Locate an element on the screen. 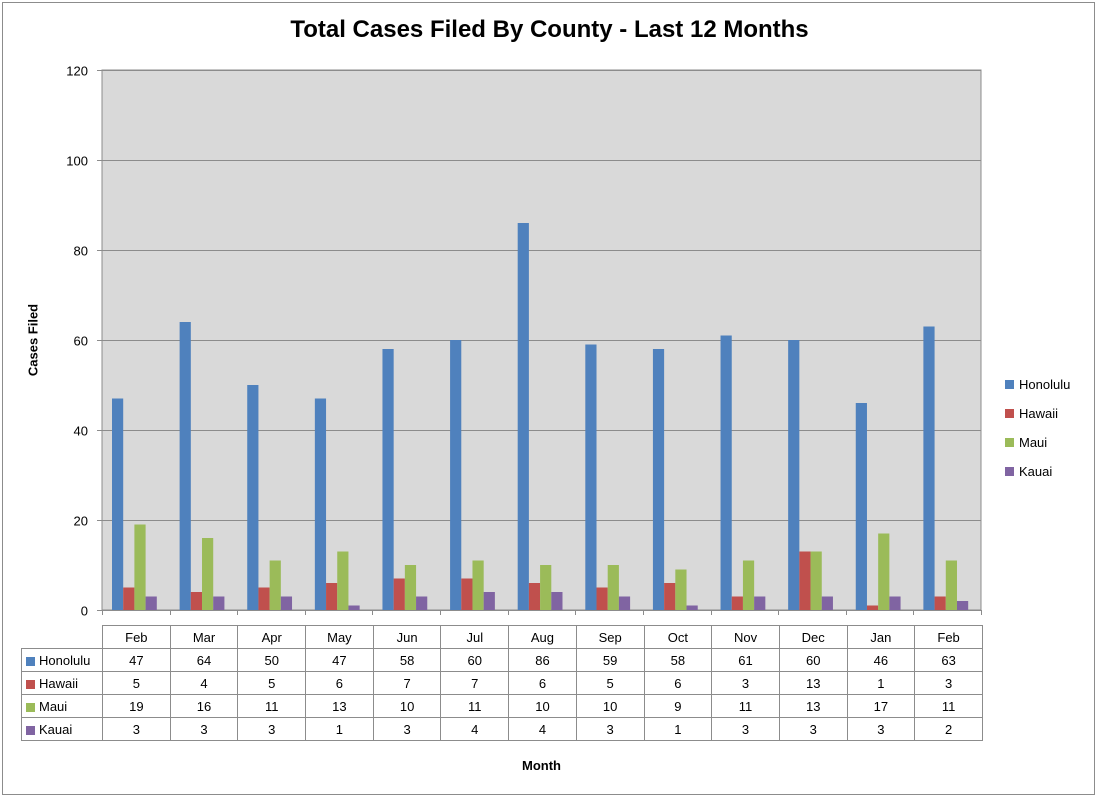  legend: Honolulu Hawaii Maui Kauai is located at coordinates (1037, 428).